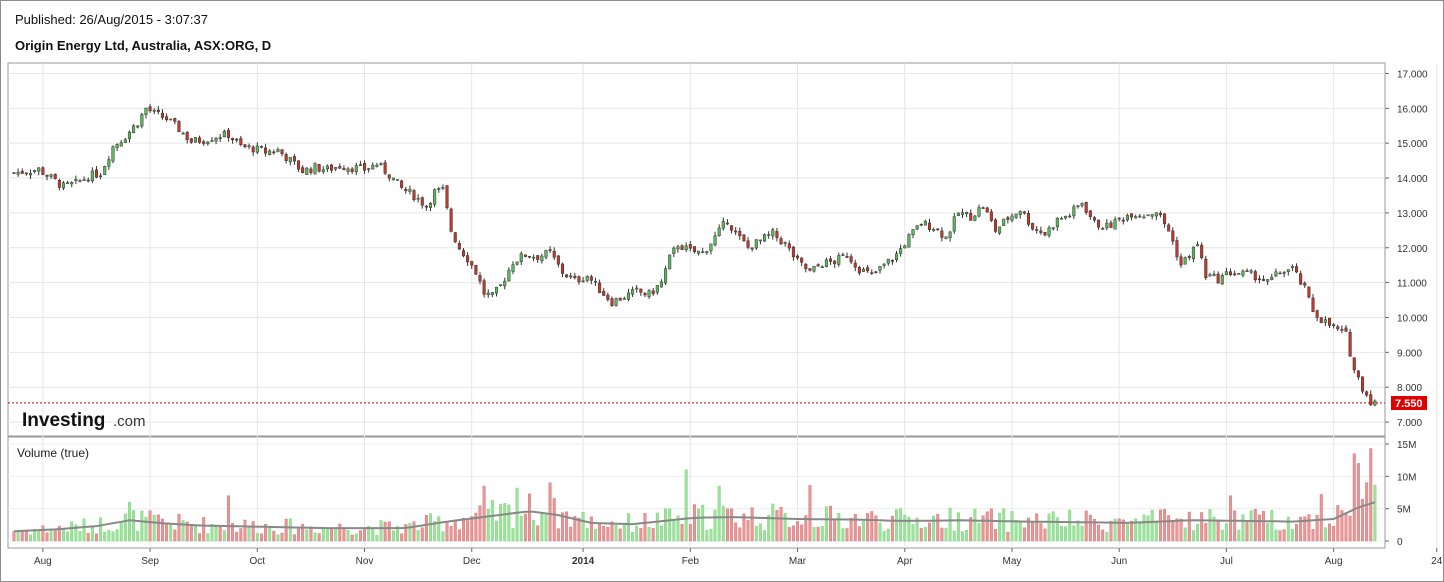  What do you see at coordinates (1400, 494) in the screenshot?
I see `volume-axis-ticks: 0 5M 10M 15M` at bounding box center [1400, 494].